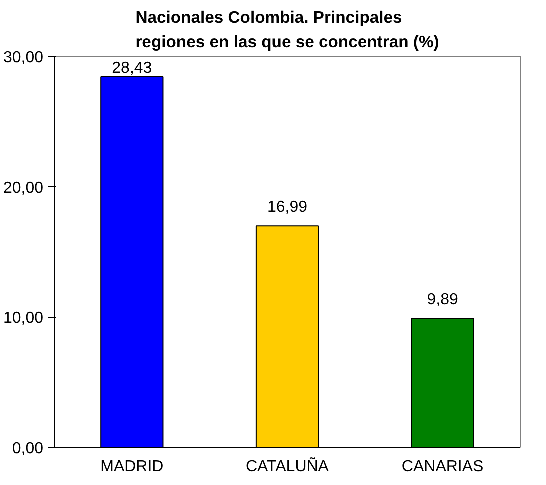 The width and height of the screenshot is (546, 485). What do you see at coordinates (288, 466) in the screenshot?
I see `x-tick-label: CATALUÑA` at bounding box center [288, 466].